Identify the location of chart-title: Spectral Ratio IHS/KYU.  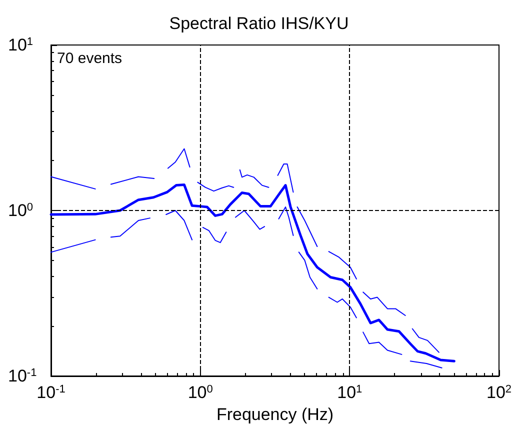
(259, 23).